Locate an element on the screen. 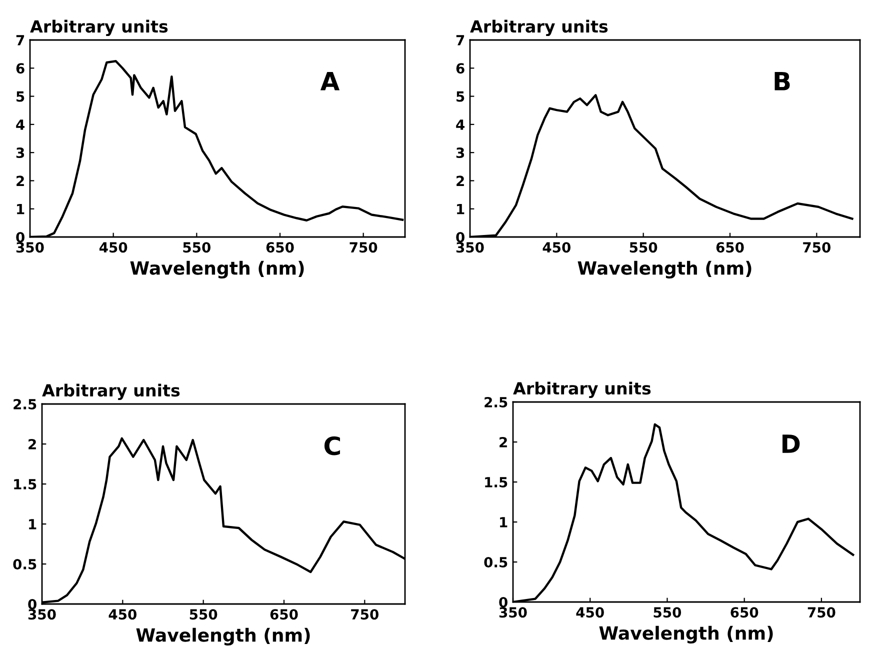 The width and height of the screenshot is (874, 659). annotation: C is located at coordinates (332, 446).